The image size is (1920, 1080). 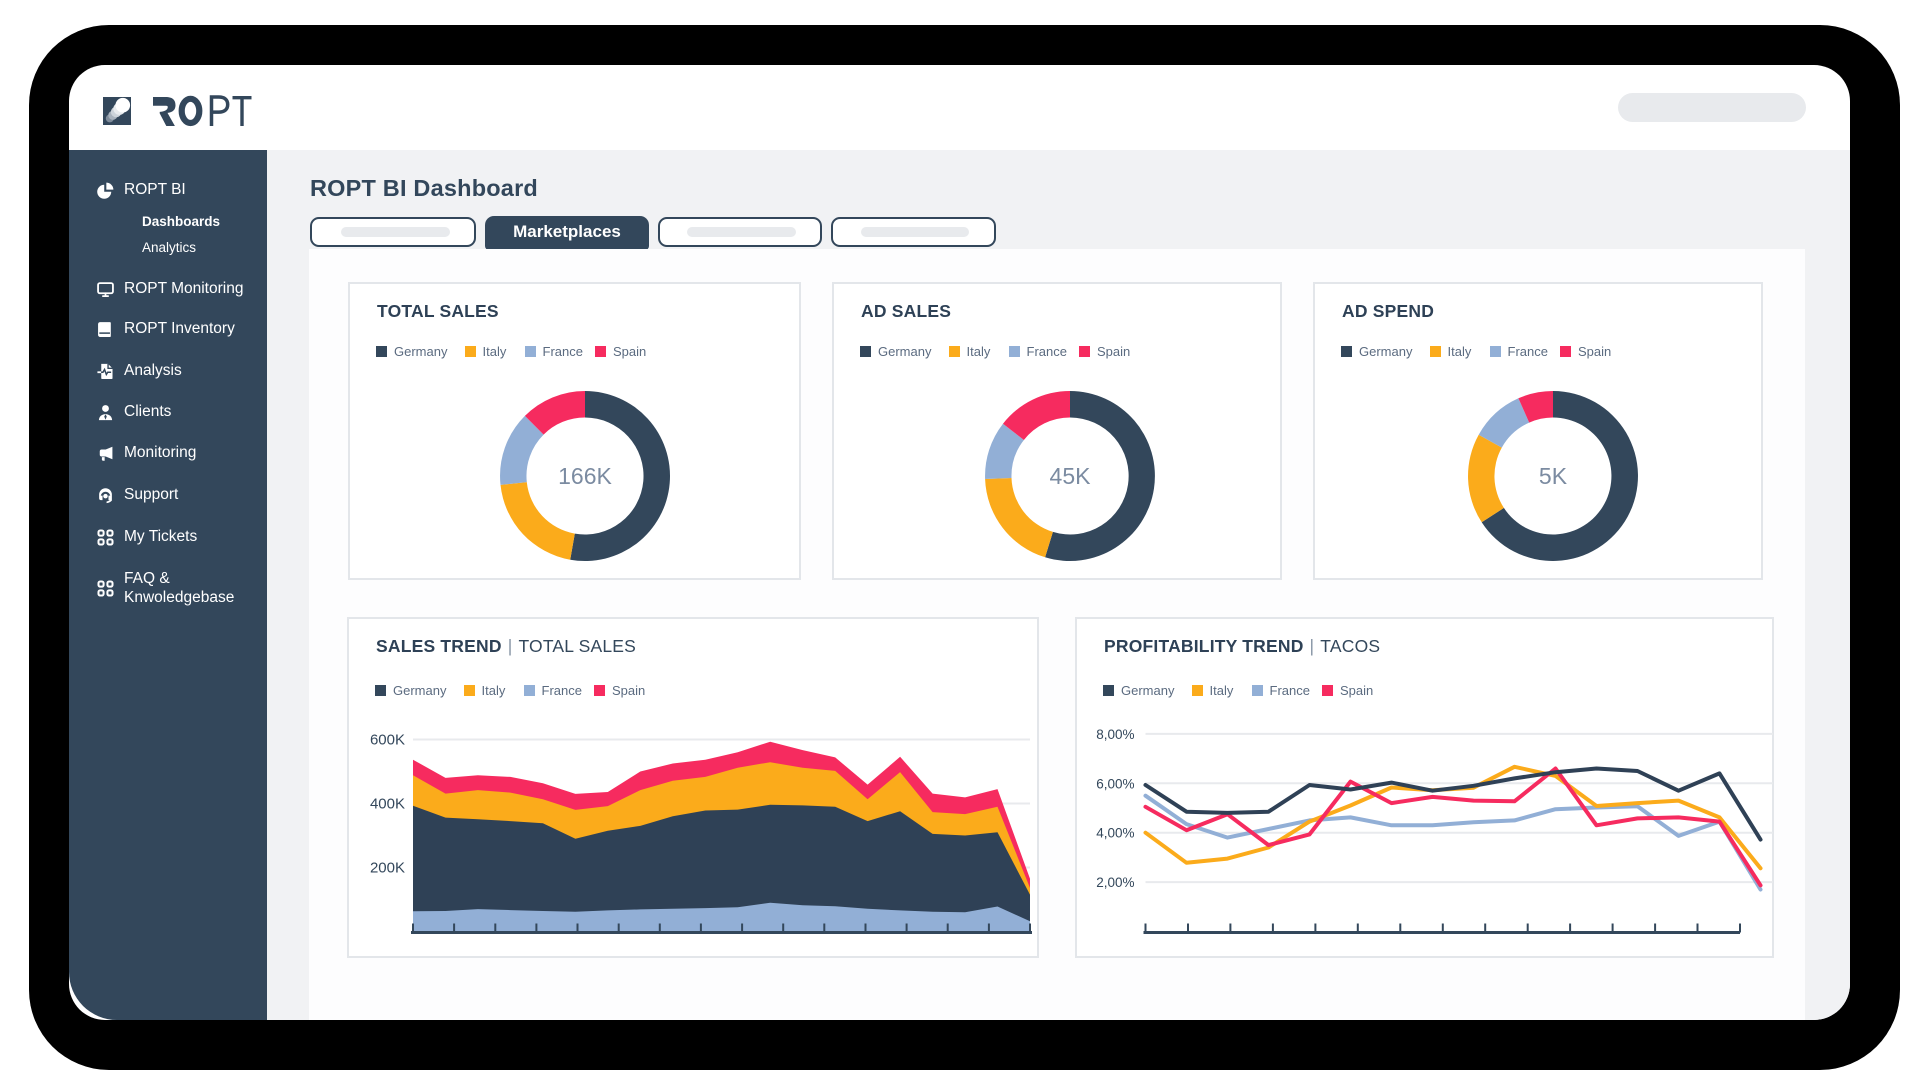 What do you see at coordinates (1115, 734) in the screenshot?
I see `svg-text: 8,00%` at bounding box center [1115, 734].